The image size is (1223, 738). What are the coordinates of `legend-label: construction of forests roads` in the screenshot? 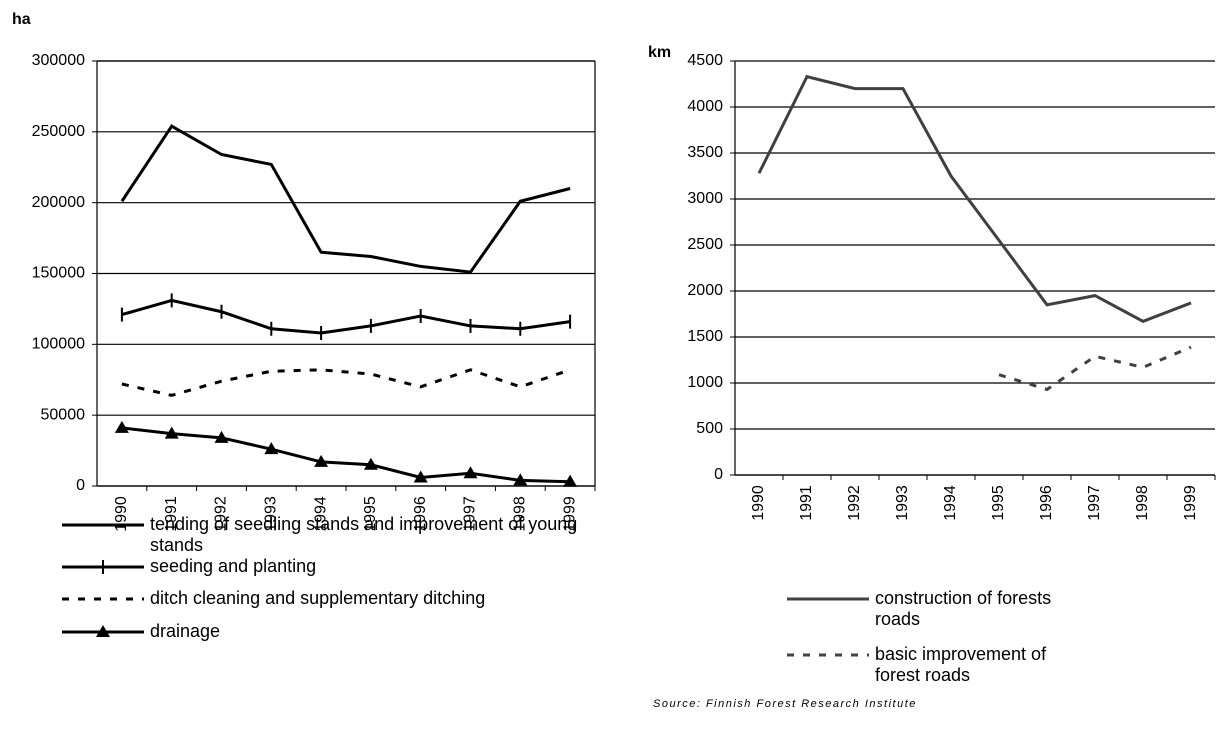 It's located at (963, 608).